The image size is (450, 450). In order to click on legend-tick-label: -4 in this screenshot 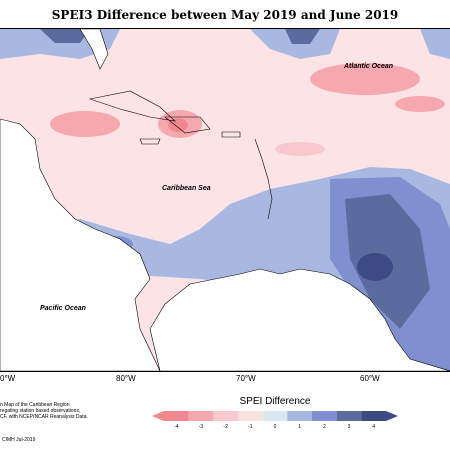, I will do `click(176, 427)`.